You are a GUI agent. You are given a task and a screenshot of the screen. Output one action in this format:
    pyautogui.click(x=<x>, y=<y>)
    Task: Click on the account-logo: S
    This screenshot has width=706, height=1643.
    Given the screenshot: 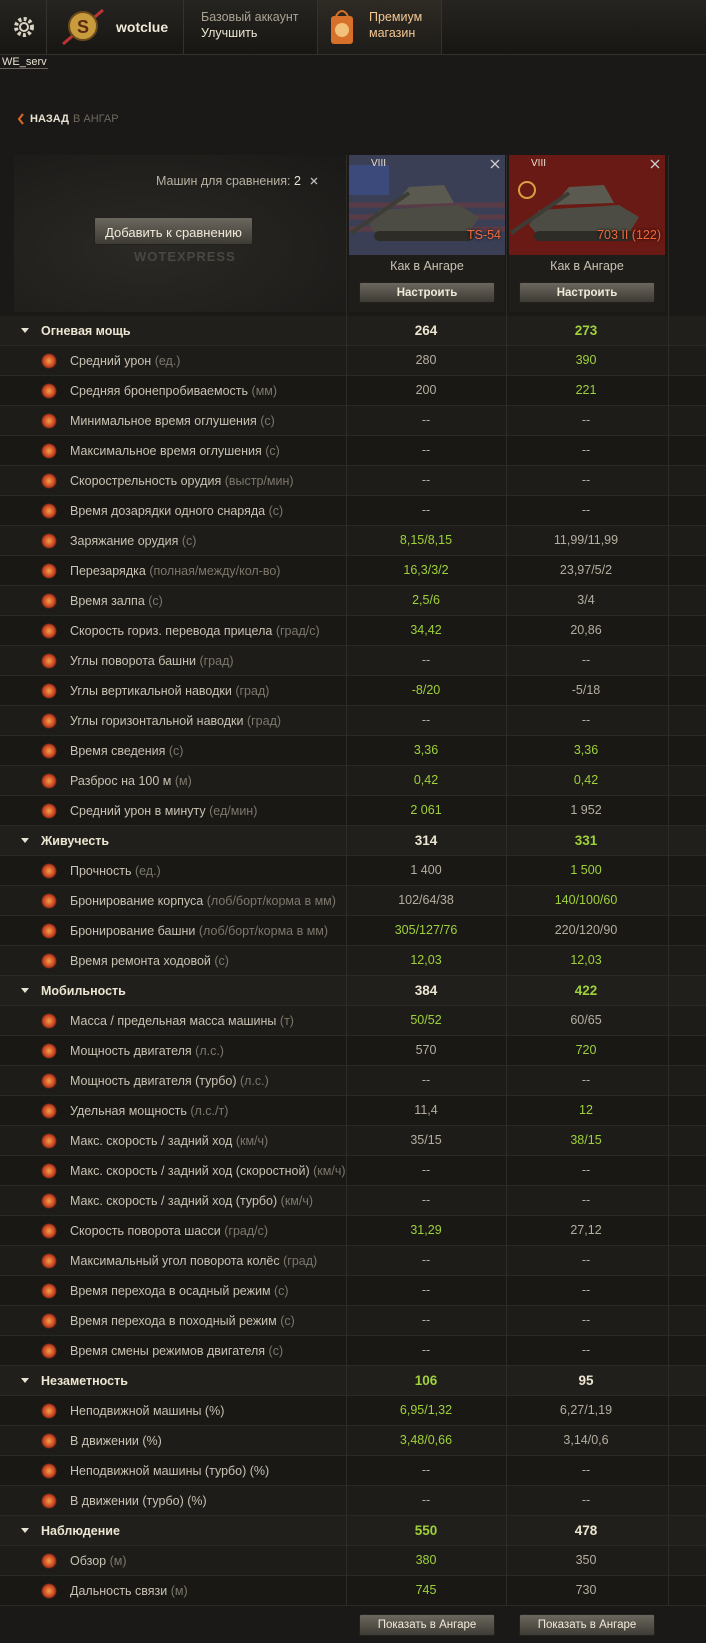 What is the action you would take?
    pyautogui.click(x=83, y=27)
    